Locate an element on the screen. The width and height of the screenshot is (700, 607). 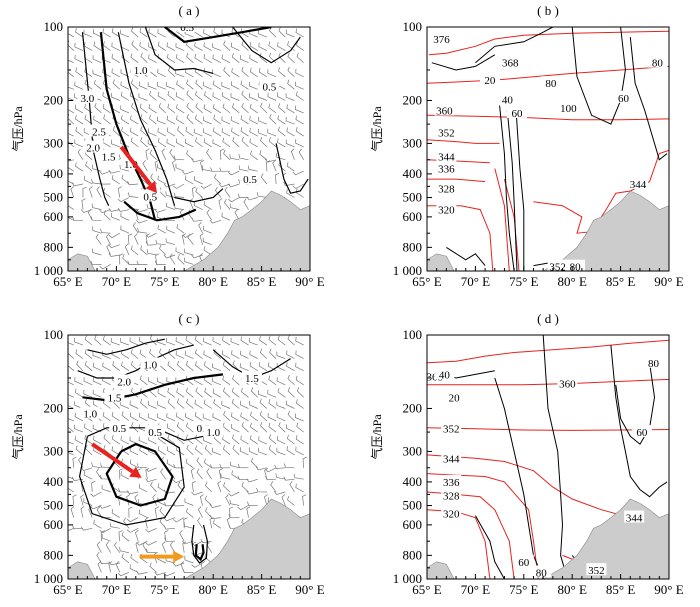
xtick-label-3-0: 65° E is located at coordinates (426, 589).